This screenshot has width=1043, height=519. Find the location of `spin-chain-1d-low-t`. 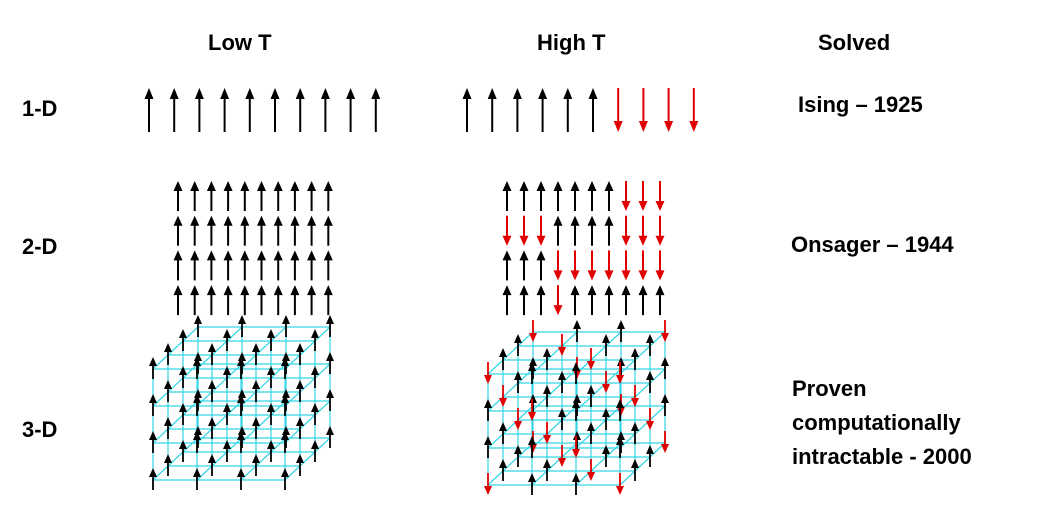

spin-chain-1d-low-t is located at coordinates (262, 110).